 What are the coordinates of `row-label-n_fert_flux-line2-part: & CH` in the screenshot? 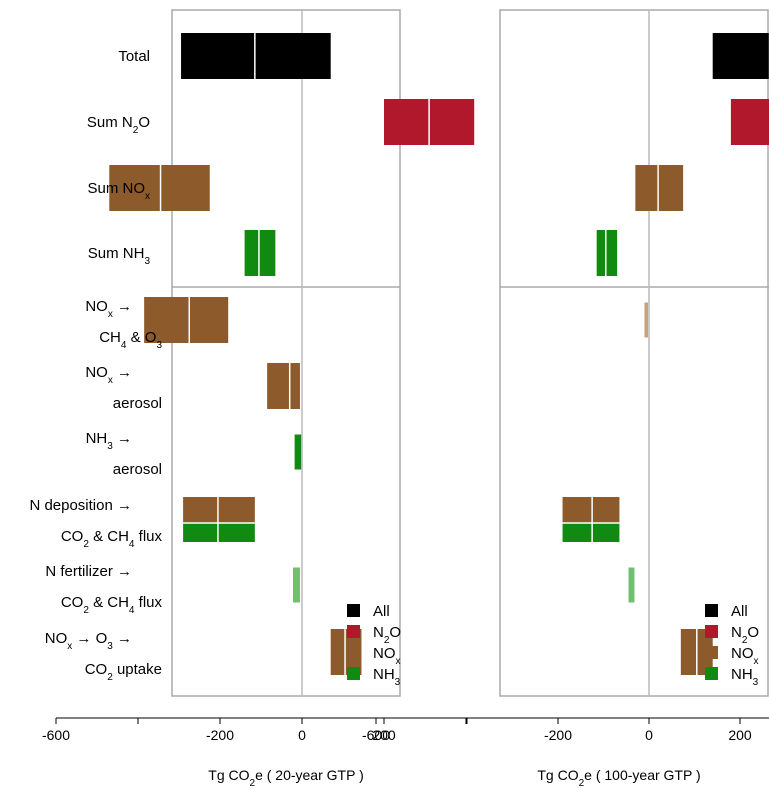 It's located at (109, 602).